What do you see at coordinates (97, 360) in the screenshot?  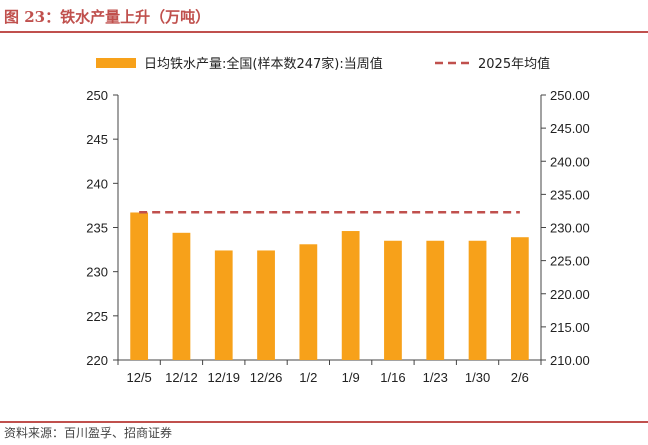 I see `y-left-tick-label-0: 220` at bounding box center [97, 360].